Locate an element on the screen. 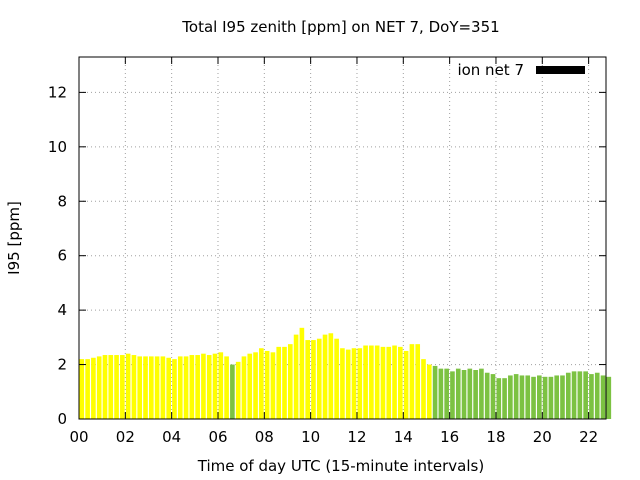 The width and height of the screenshot is (640, 480). y-axis-label: I95 [ppm] is located at coordinates (14, 238).